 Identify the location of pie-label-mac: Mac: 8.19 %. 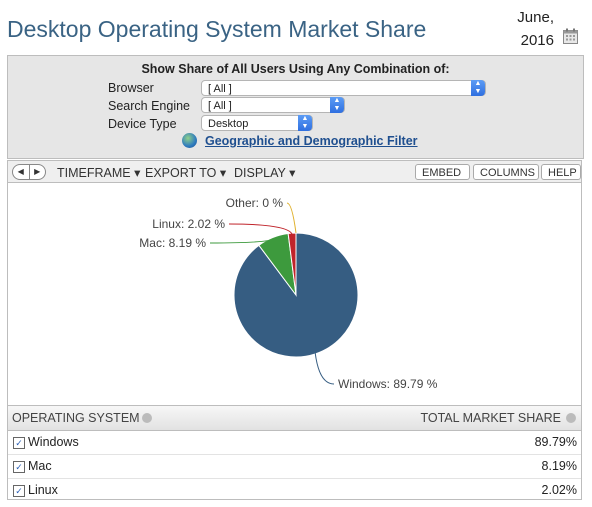
(172, 243).